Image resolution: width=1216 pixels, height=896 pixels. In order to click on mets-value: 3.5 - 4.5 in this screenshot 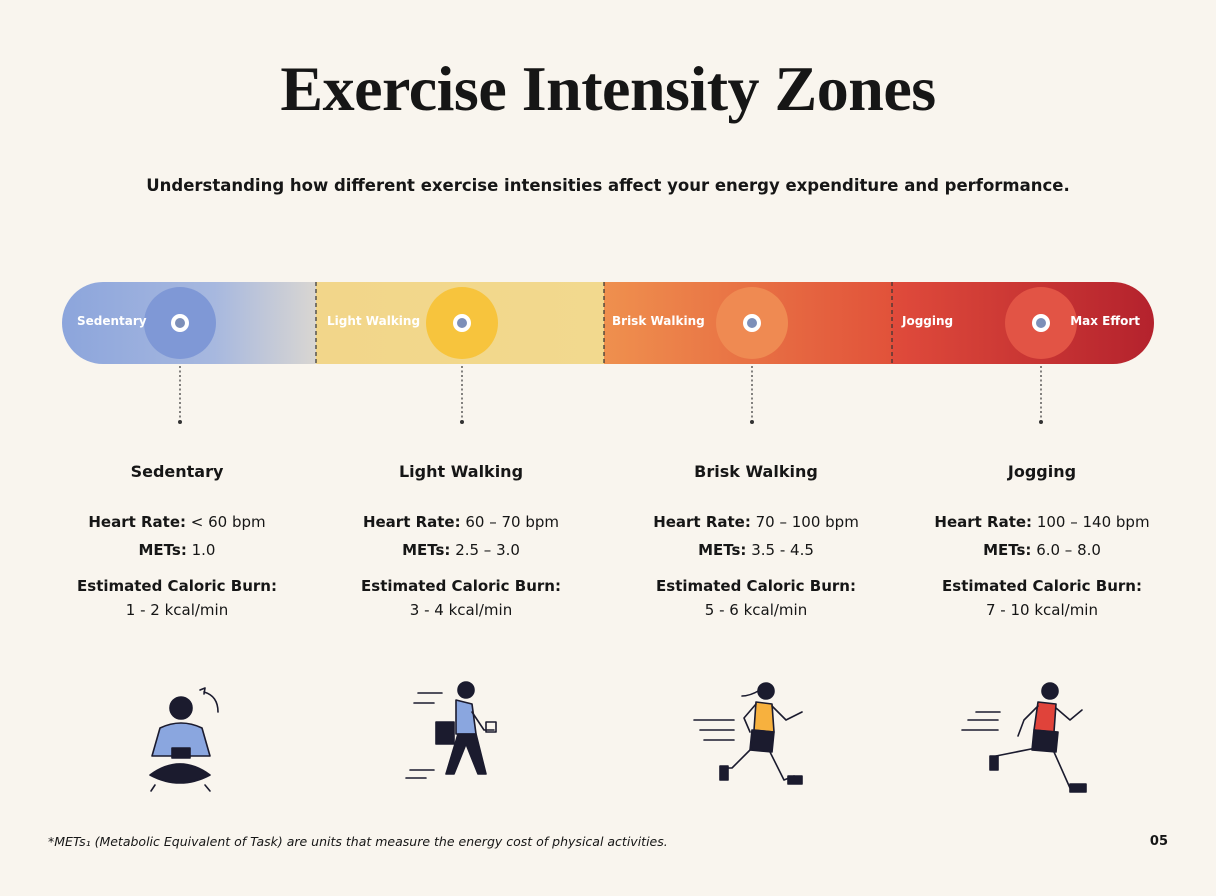, I will do `click(782, 550)`.